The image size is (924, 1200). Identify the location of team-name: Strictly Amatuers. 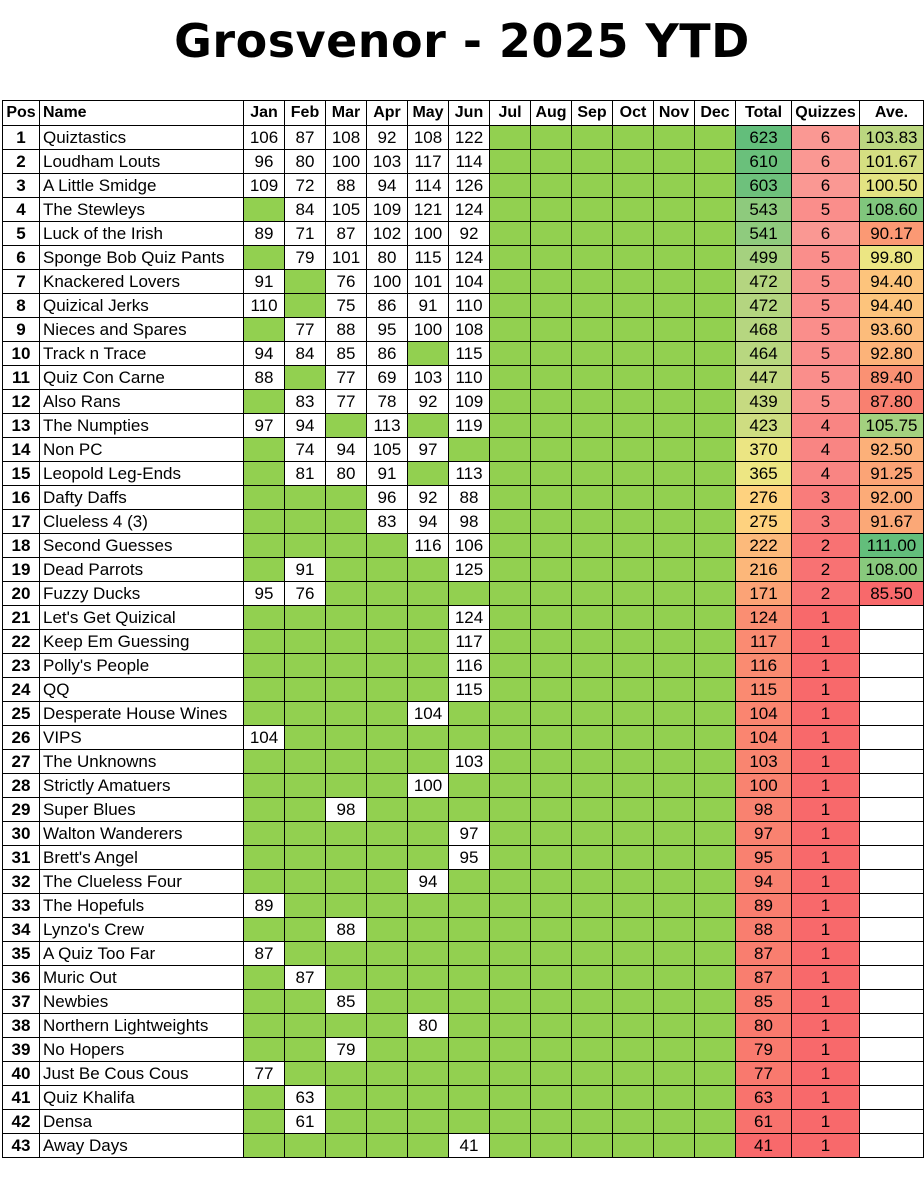
(141, 785).